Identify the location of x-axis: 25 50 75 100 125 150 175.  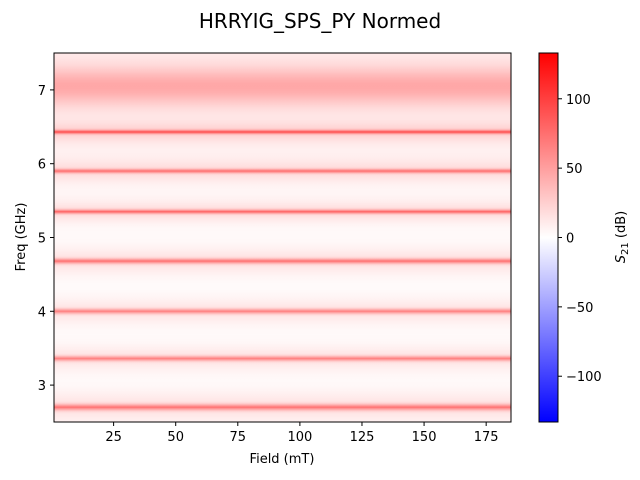
(302, 433).